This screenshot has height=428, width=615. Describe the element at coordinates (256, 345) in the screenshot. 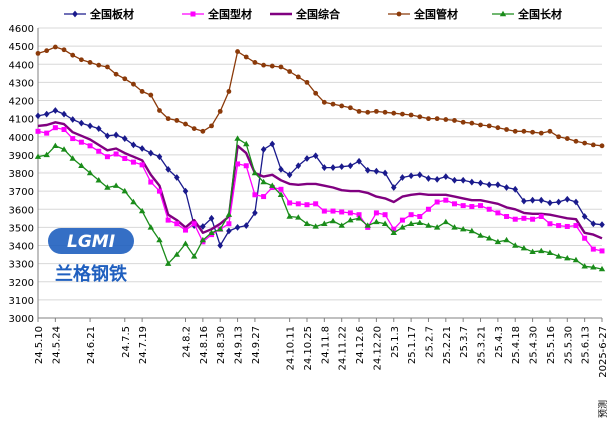

I see `x-tick-label: 24.9.27` at that location.